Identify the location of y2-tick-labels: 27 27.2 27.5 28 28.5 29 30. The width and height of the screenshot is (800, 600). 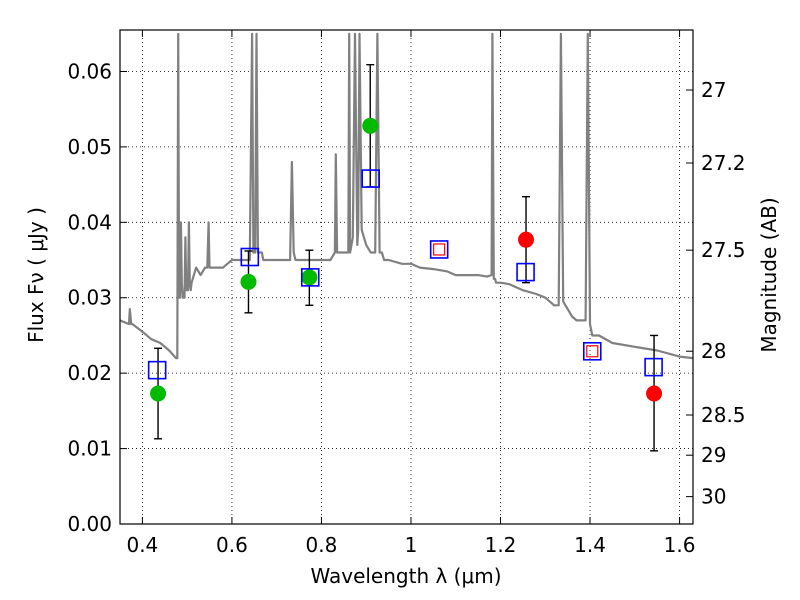
(723, 293).